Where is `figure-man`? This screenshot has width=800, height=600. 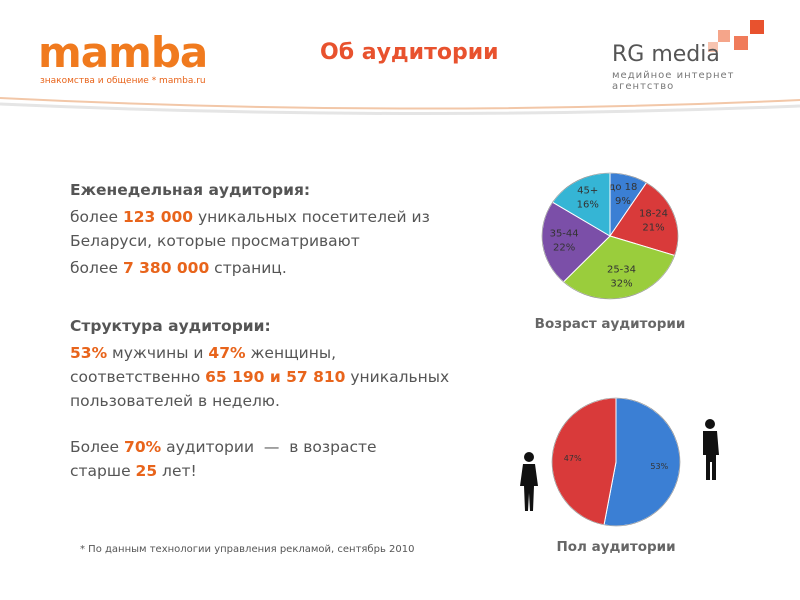
figure-man is located at coordinates (711, 449).